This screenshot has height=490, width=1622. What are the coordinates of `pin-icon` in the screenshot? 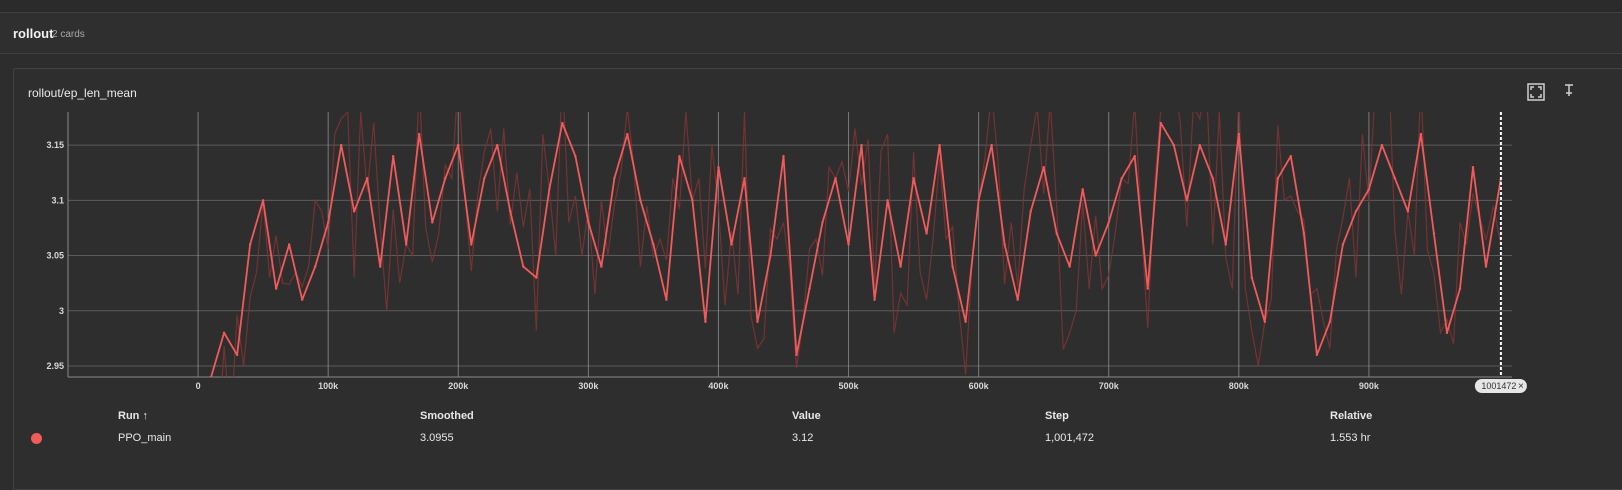 It's located at (1569, 92).